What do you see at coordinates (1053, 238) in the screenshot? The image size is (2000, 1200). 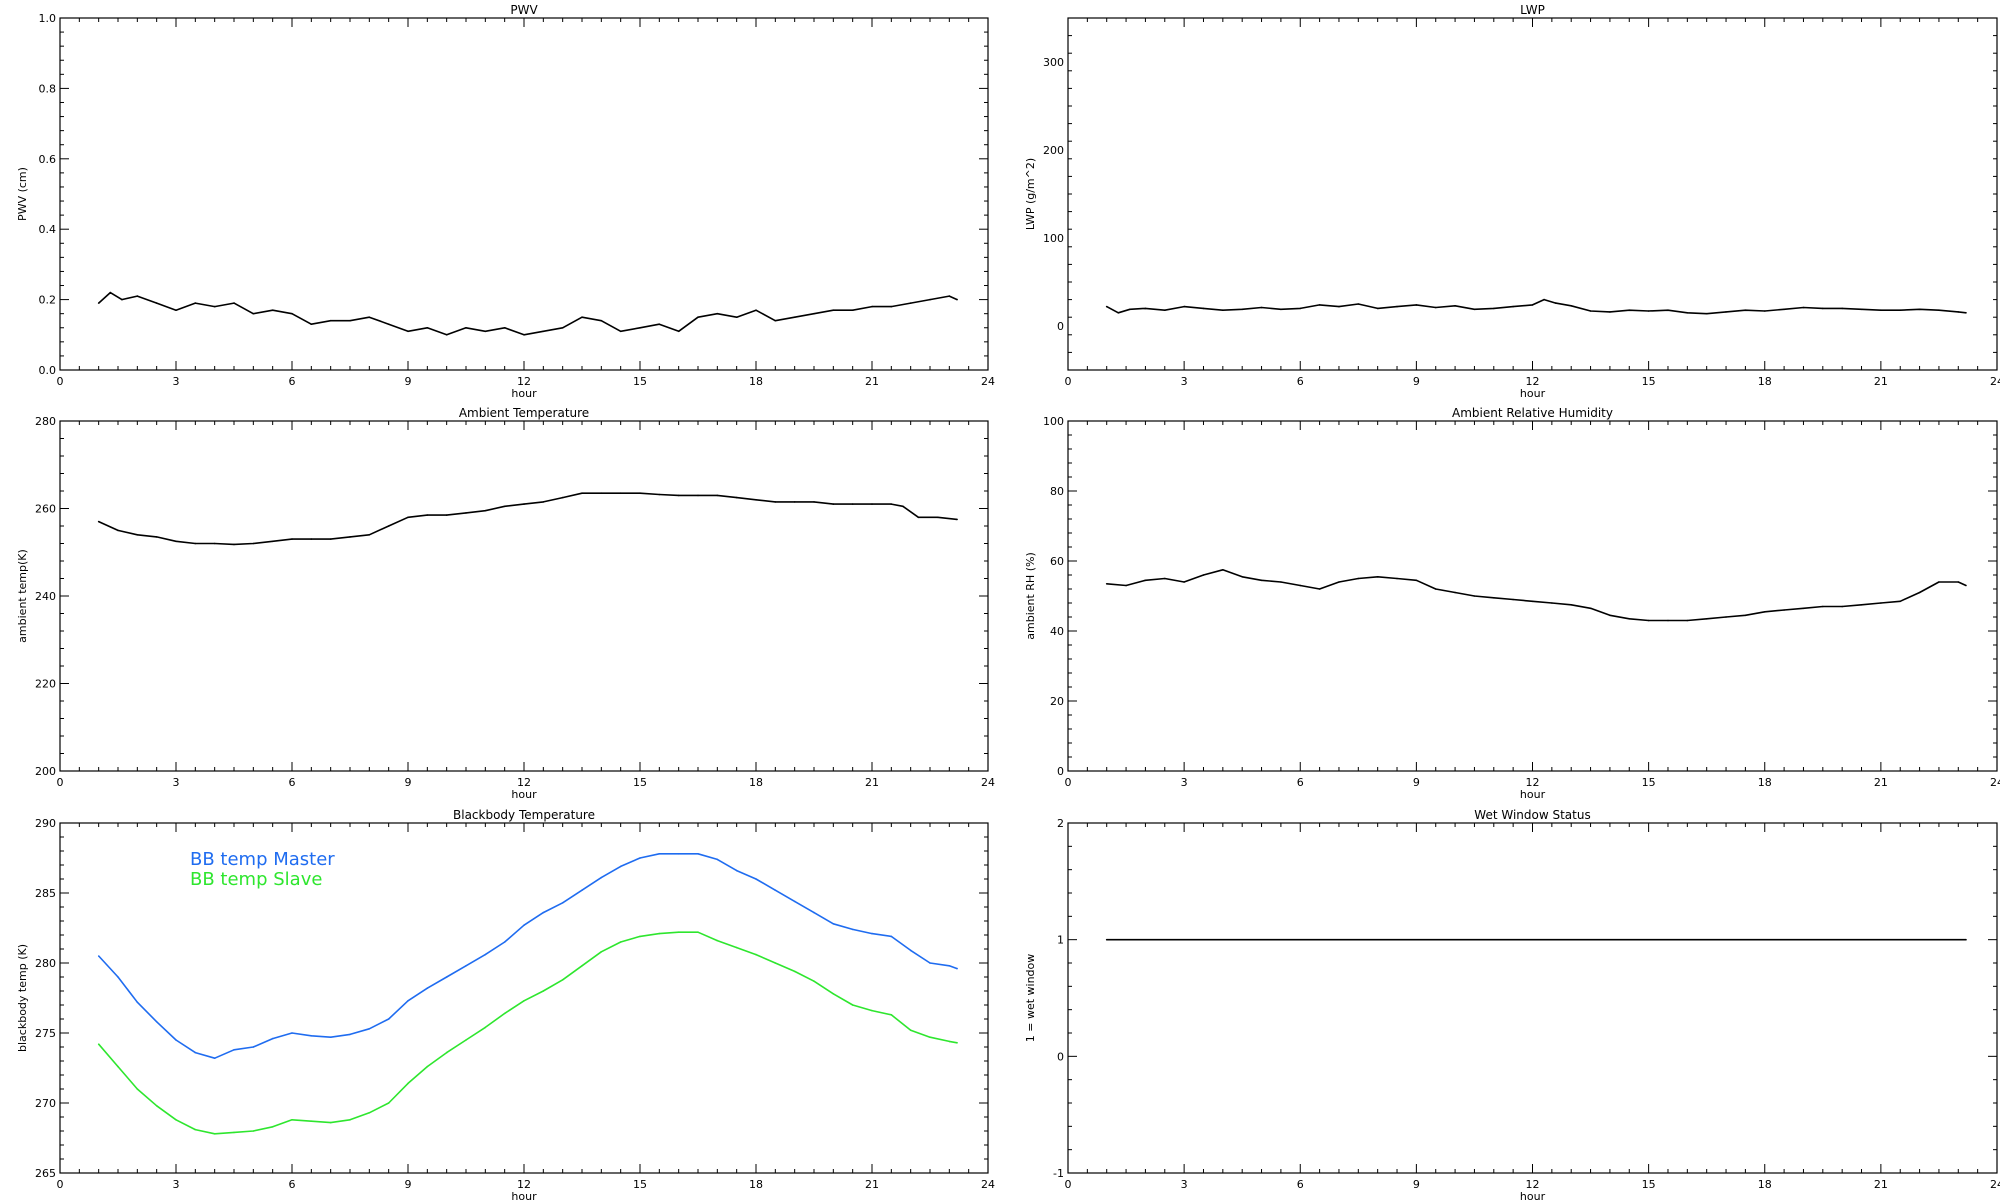 I see `y-tick-label: 100` at bounding box center [1053, 238].